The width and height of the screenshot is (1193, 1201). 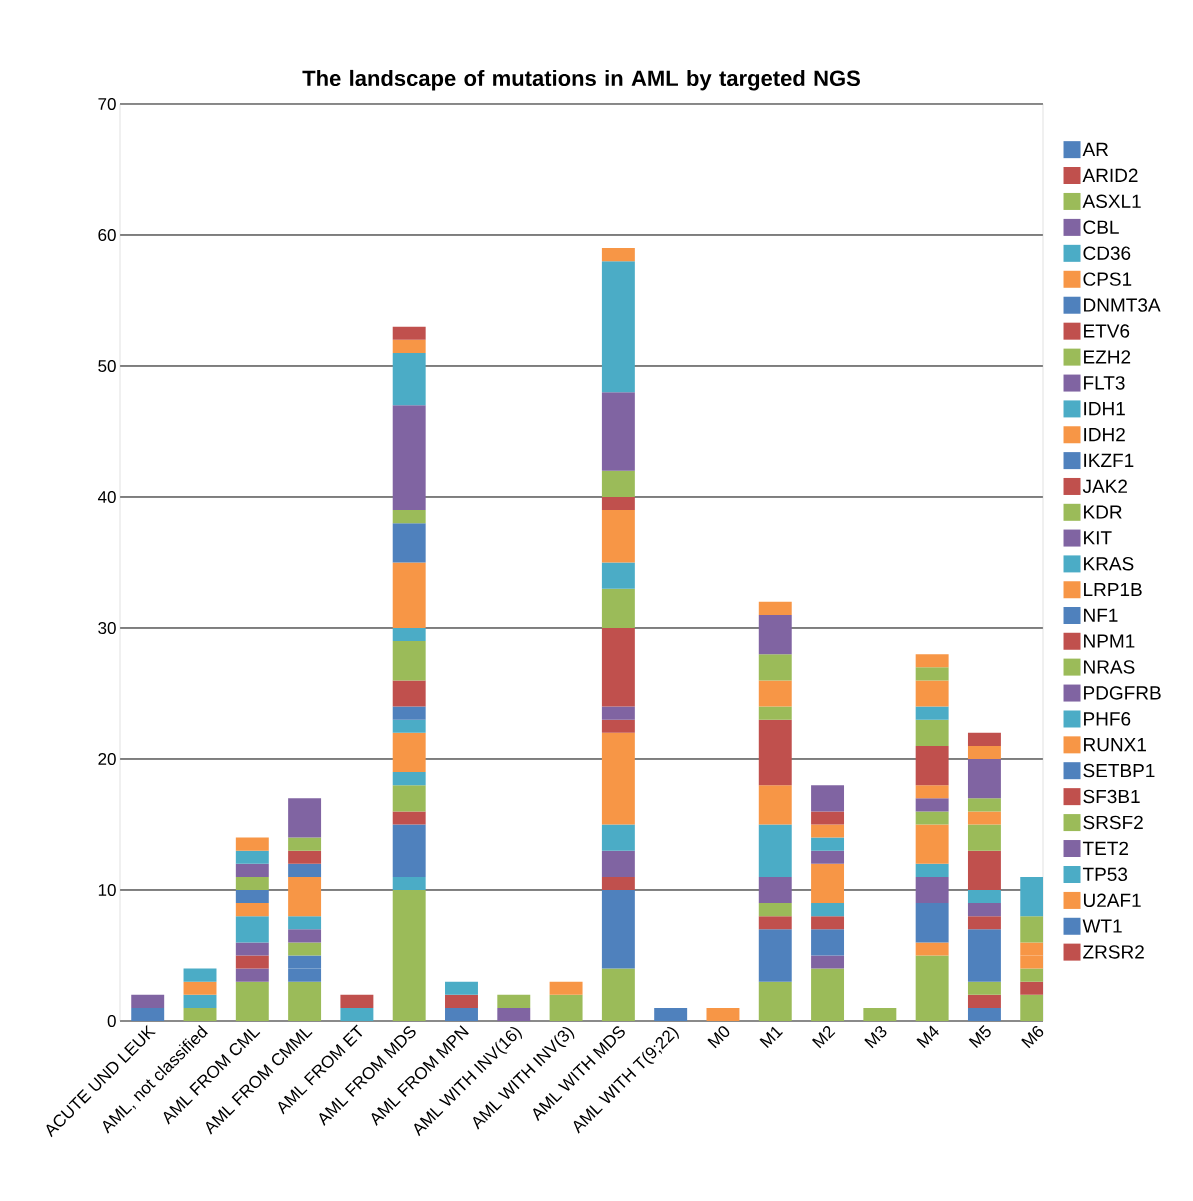 I want to click on legend-label: ASXL1, so click(x=1111, y=201).